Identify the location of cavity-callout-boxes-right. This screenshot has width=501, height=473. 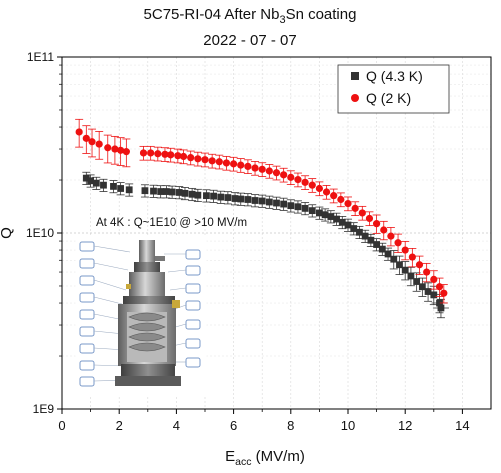
(193, 308).